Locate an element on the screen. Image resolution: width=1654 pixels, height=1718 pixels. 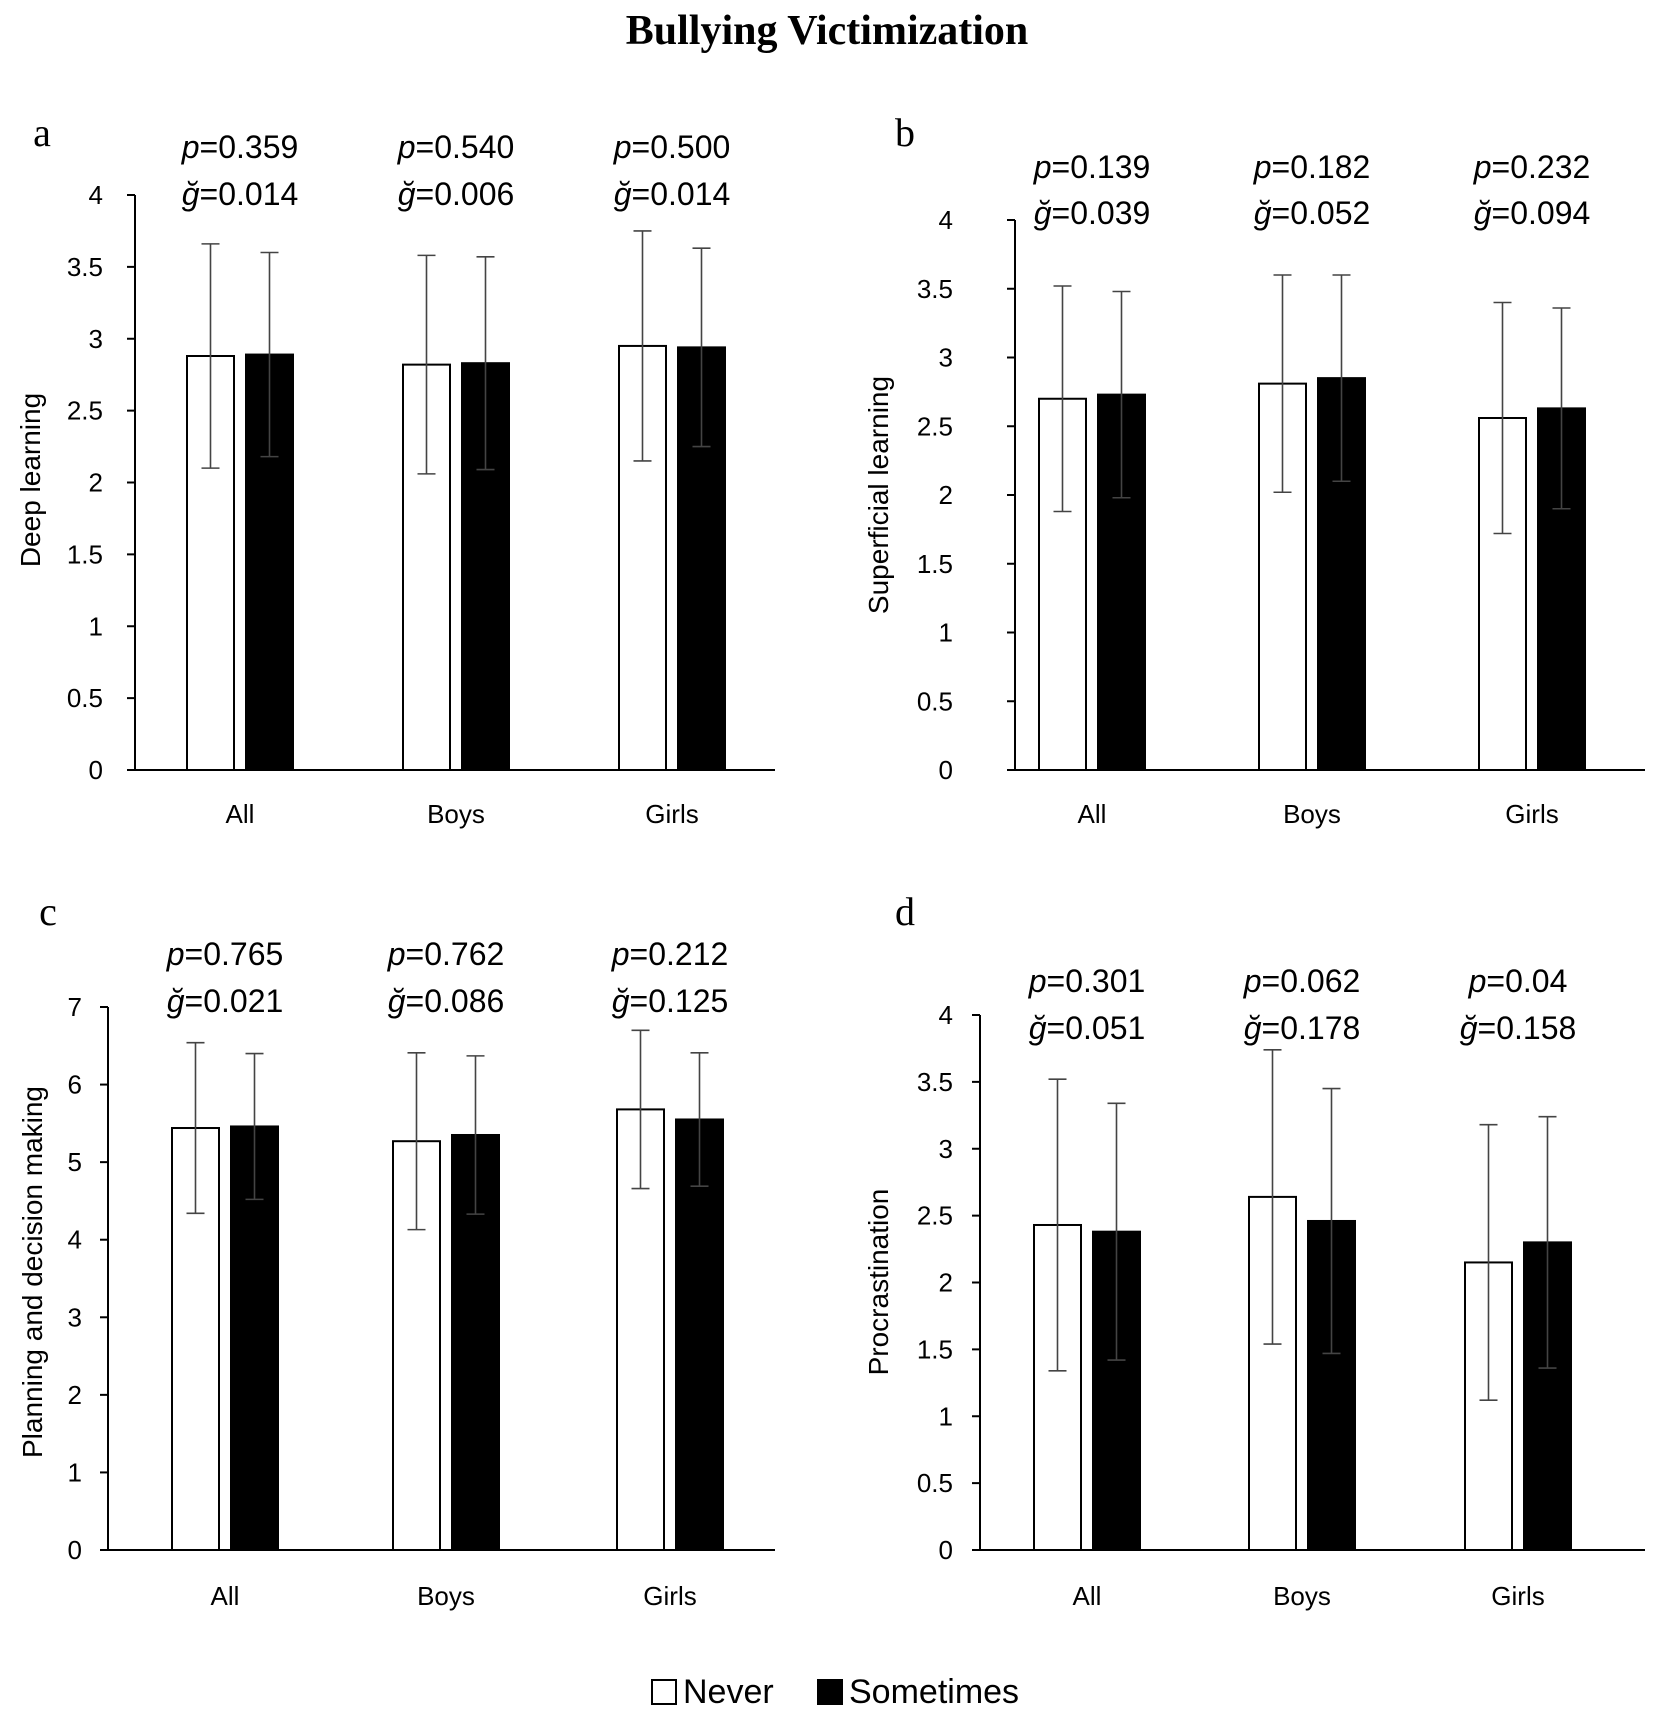
effect-size-label: ğ=0.158 is located at coordinates (1518, 1028).